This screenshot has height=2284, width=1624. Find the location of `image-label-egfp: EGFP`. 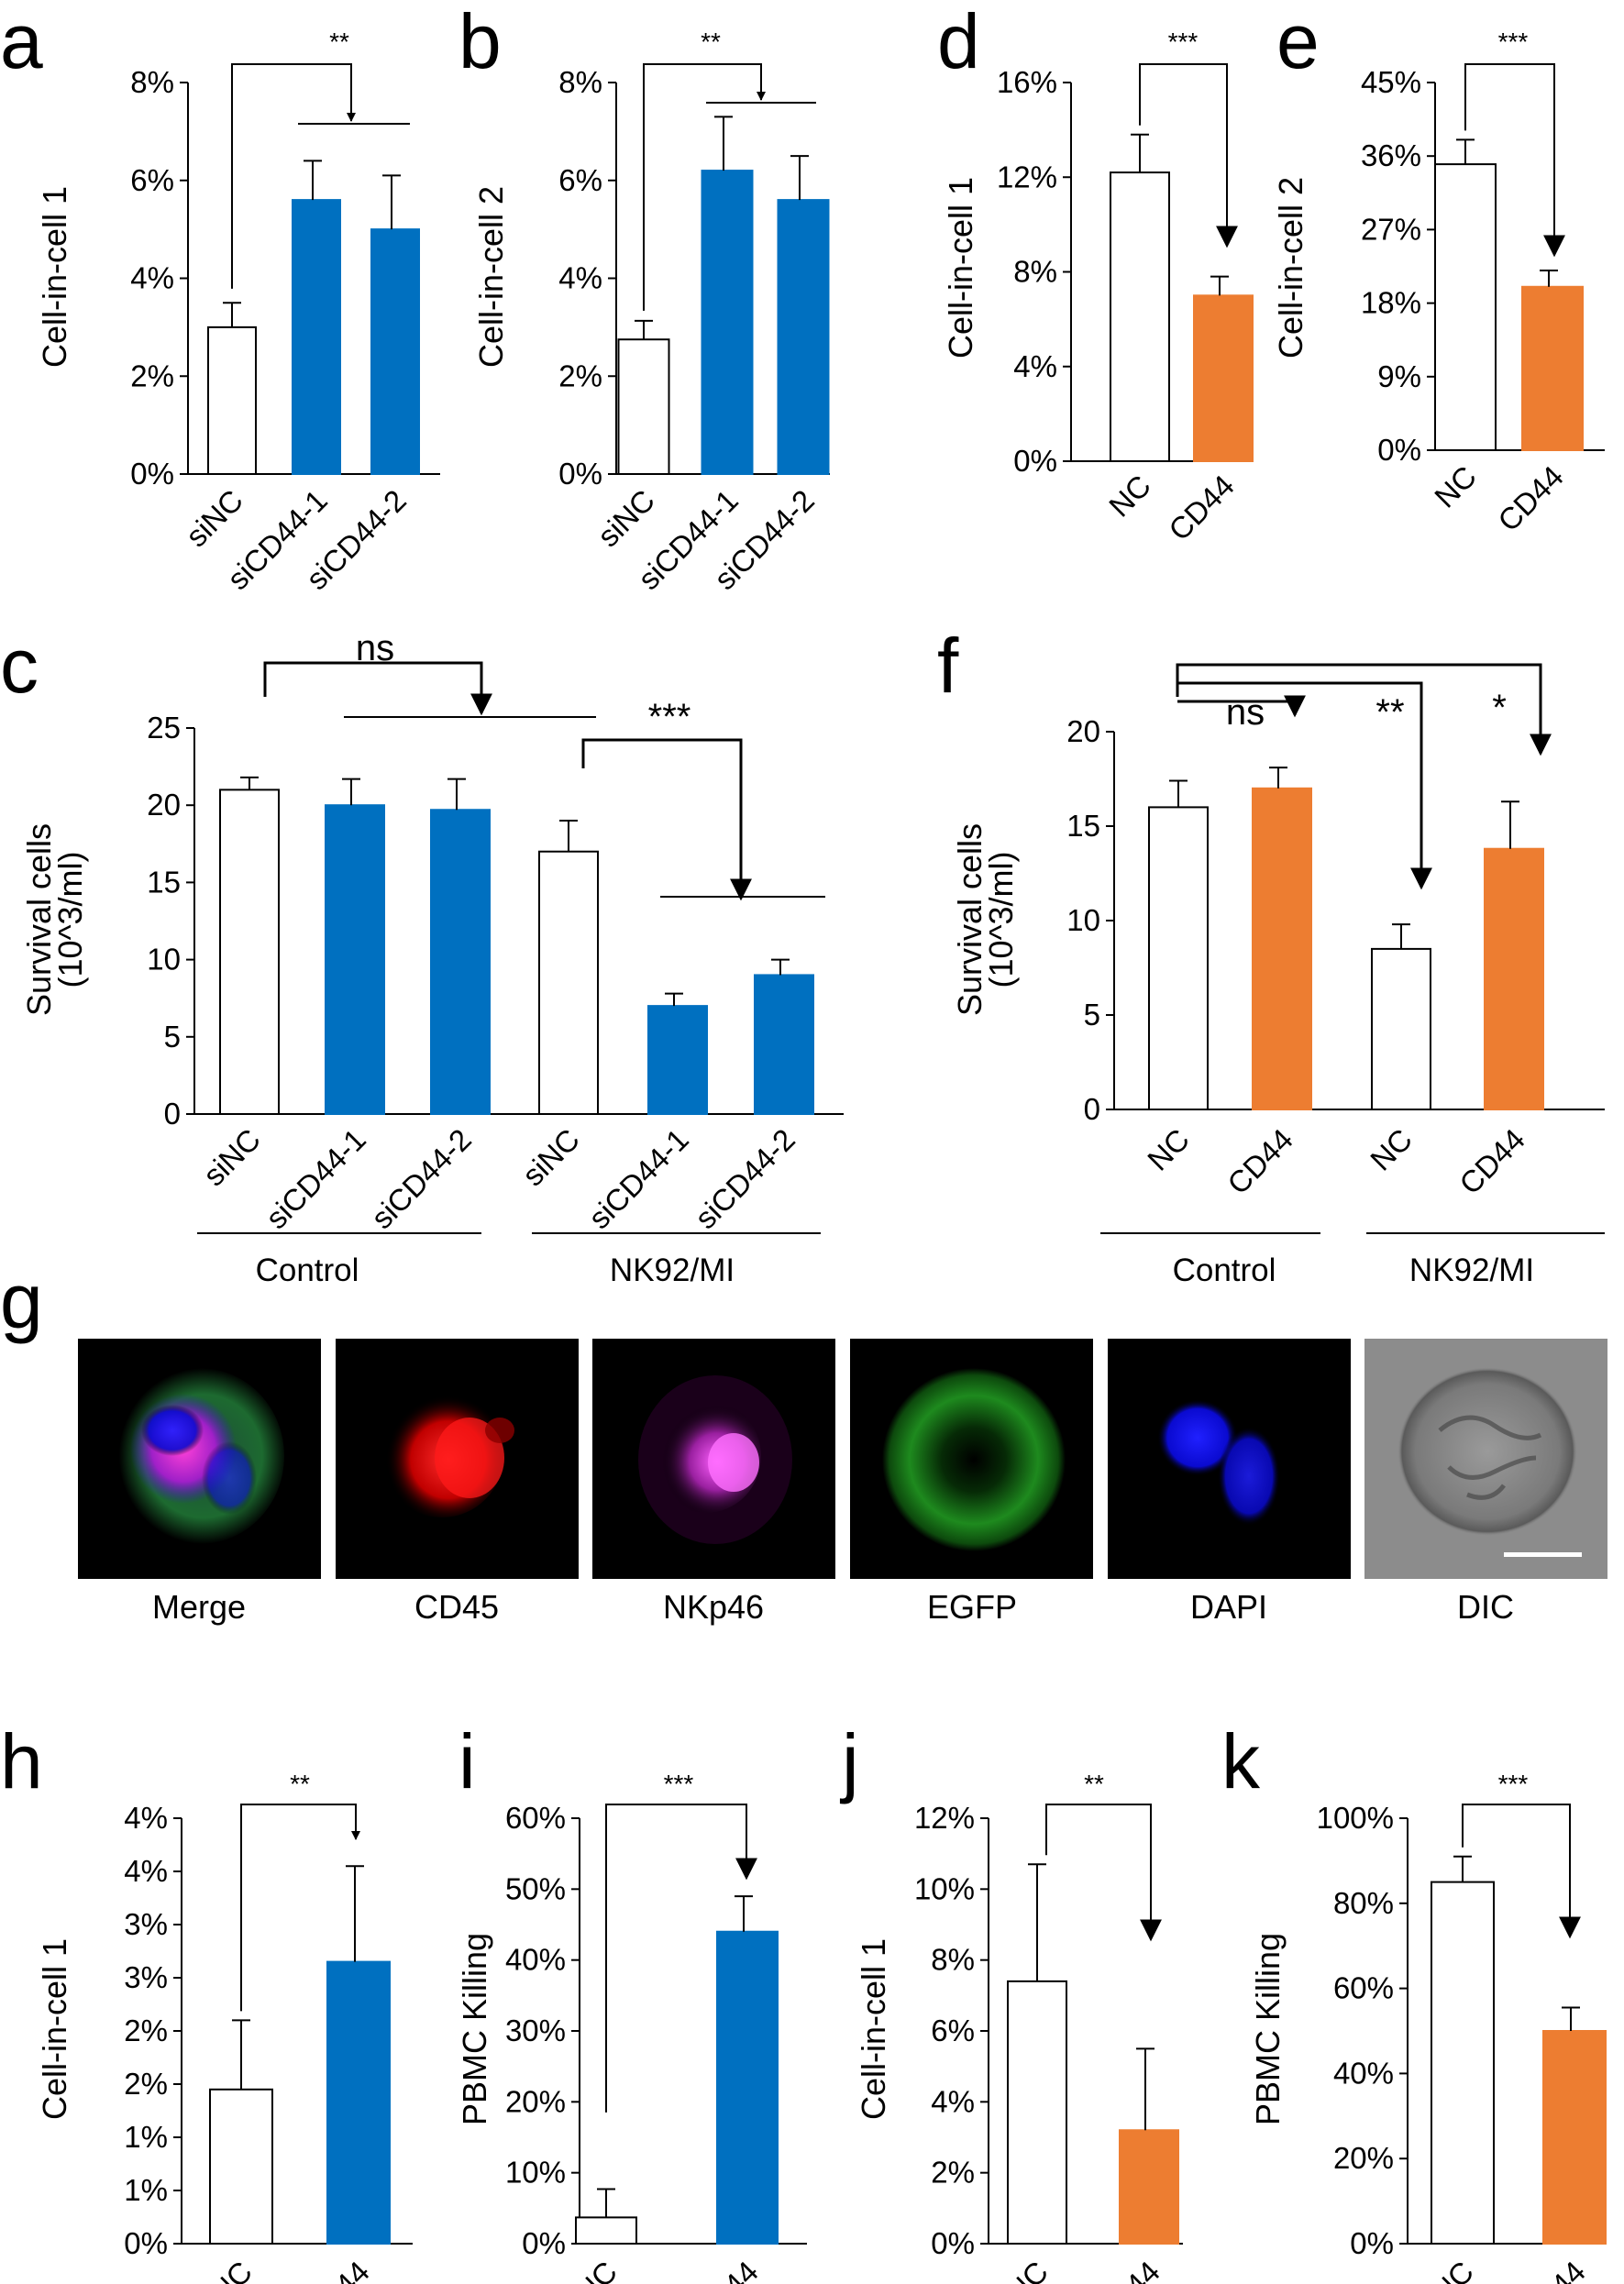

image-label-egfp: EGFP is located at coordinates (972, 1607).